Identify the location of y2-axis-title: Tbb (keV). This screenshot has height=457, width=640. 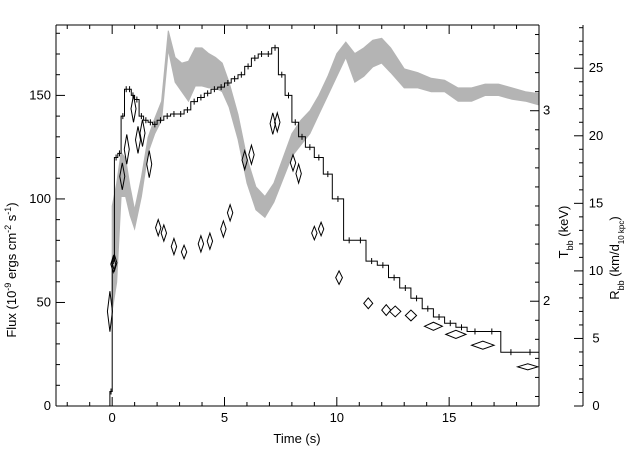
(565, 232).